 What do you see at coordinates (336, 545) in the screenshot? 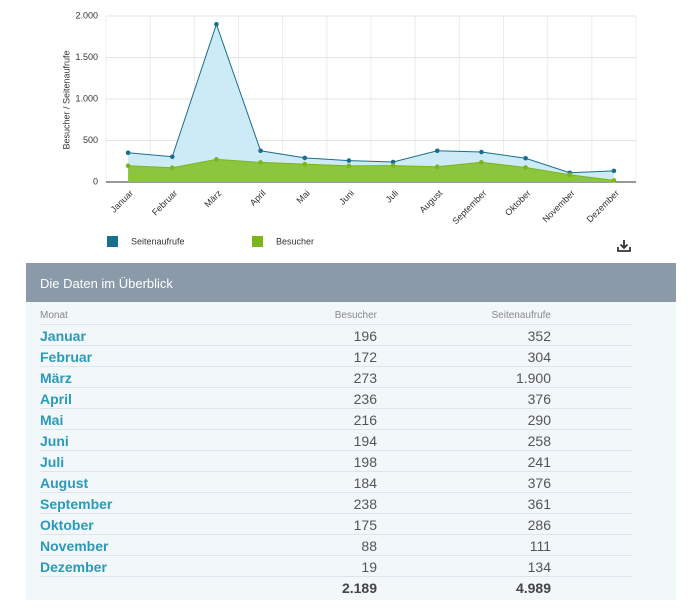
I see `data-row: November 88 111` at bounding box center [336, 545].